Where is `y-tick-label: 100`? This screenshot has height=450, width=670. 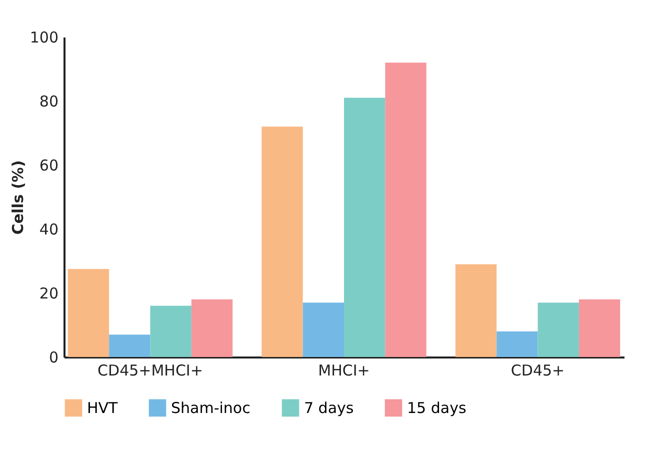
y-tick-label: 100 is located at coordinates (44, 37).